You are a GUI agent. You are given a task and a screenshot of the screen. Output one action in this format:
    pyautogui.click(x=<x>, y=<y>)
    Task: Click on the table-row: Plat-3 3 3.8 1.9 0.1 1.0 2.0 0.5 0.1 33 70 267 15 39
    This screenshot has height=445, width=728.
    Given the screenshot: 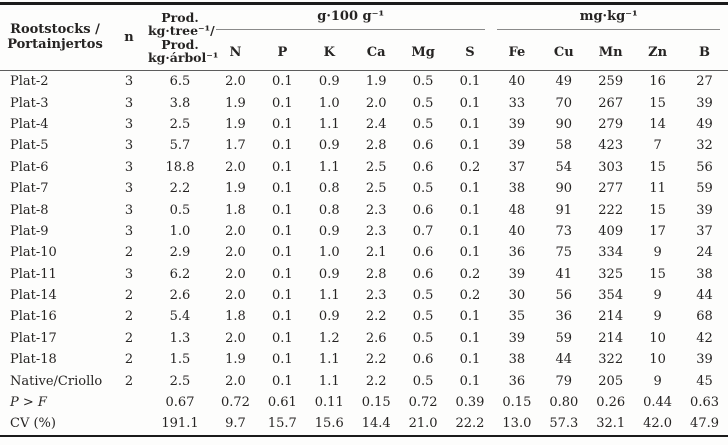 What is the action you would take?
    pyautogui.click(x=364, y=102)
    